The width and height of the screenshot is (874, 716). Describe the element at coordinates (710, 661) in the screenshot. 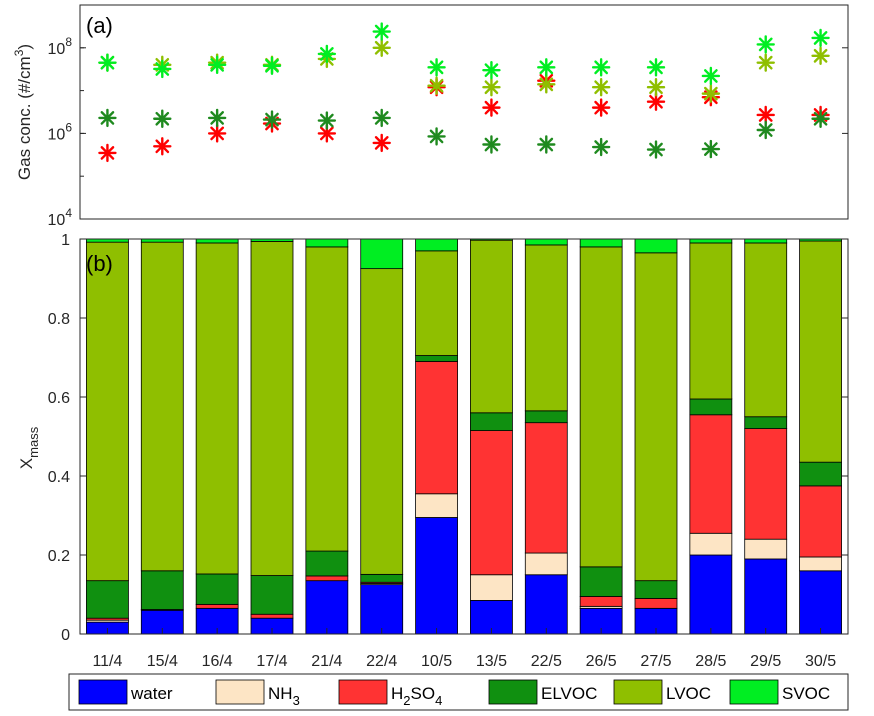

I see `panel-b-x-tick-label: 28/5` at that location.